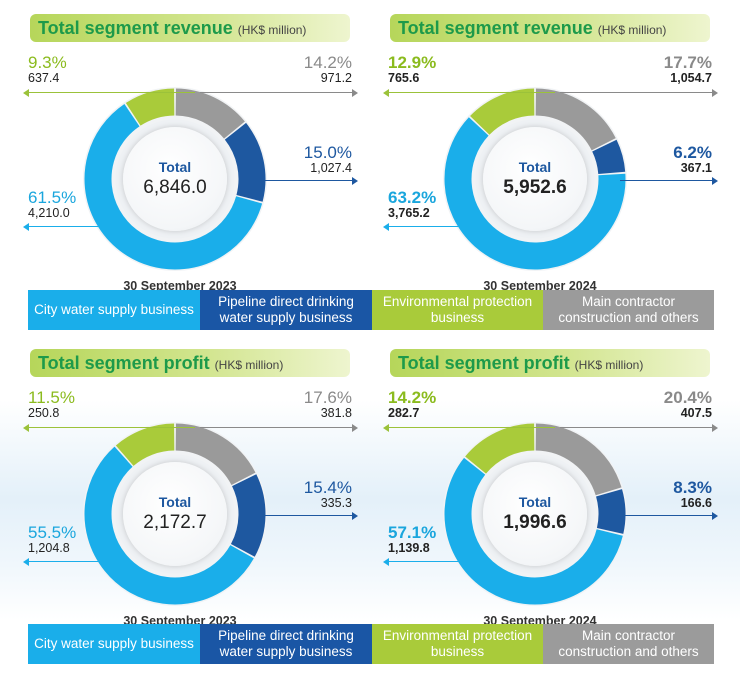  What do you see at coordinates (412, 62) in the screenshot?
I see `segment-percent: 12.9%` at bounding box center [412, 62].